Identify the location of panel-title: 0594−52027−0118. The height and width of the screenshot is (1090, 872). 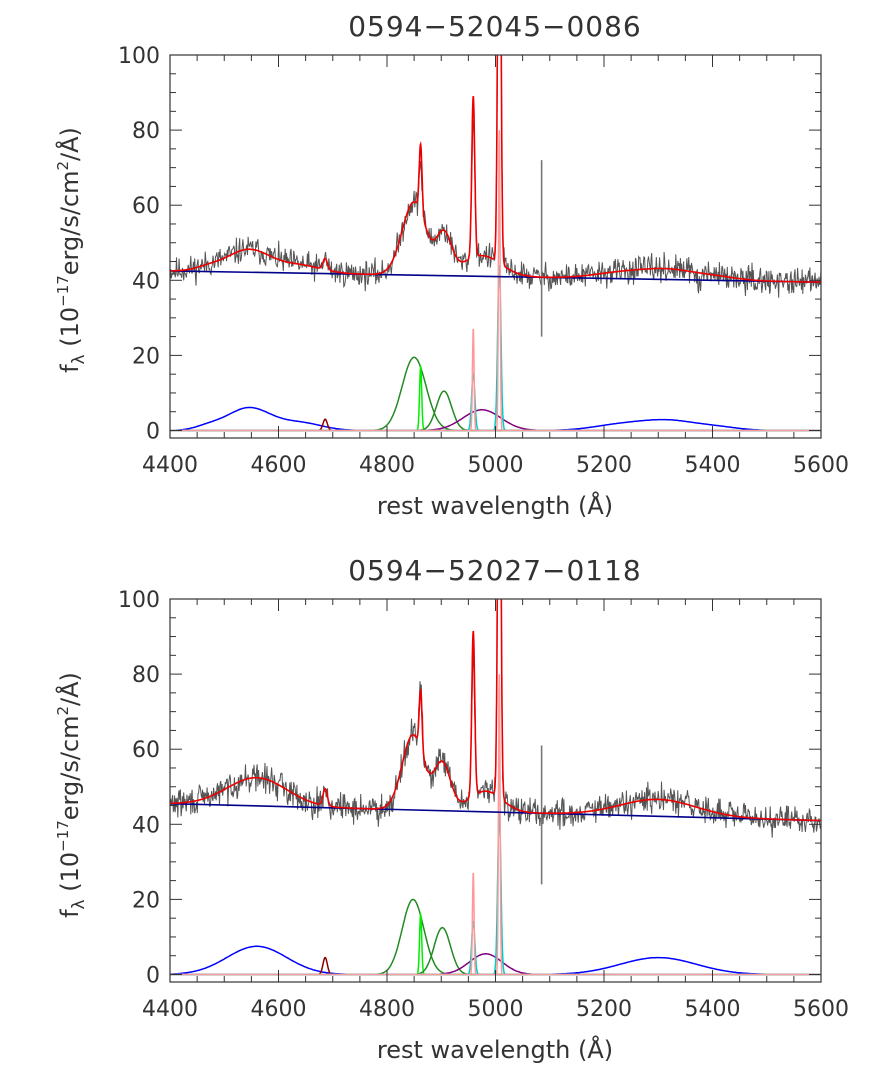
(495, 570).